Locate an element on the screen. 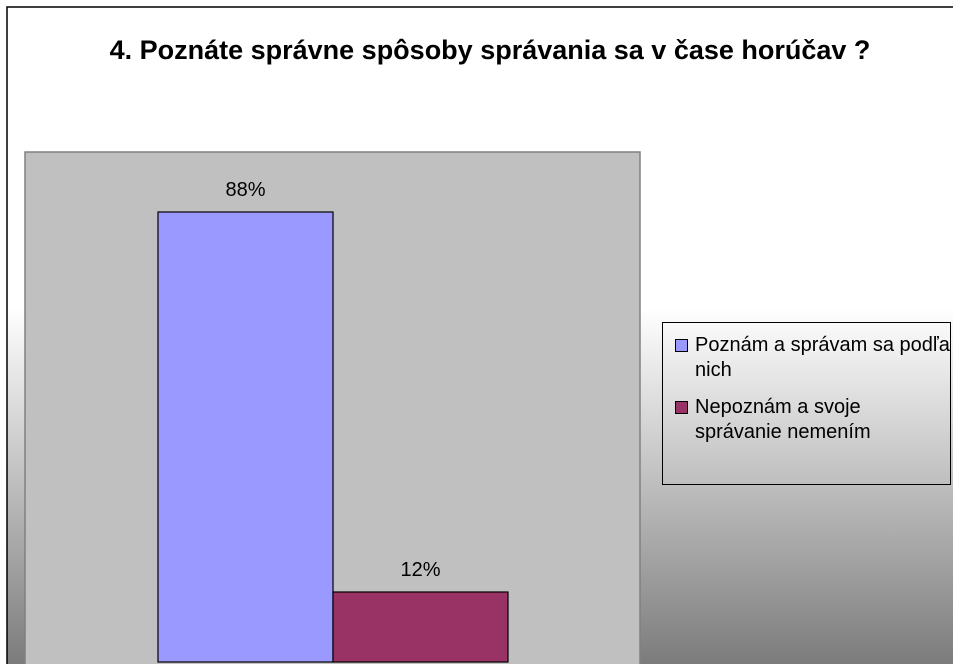 The width and height of the screenshot is (953, 664). legend-item: Poznám a správam sa podľa nich is located at coordinates (806, 358).